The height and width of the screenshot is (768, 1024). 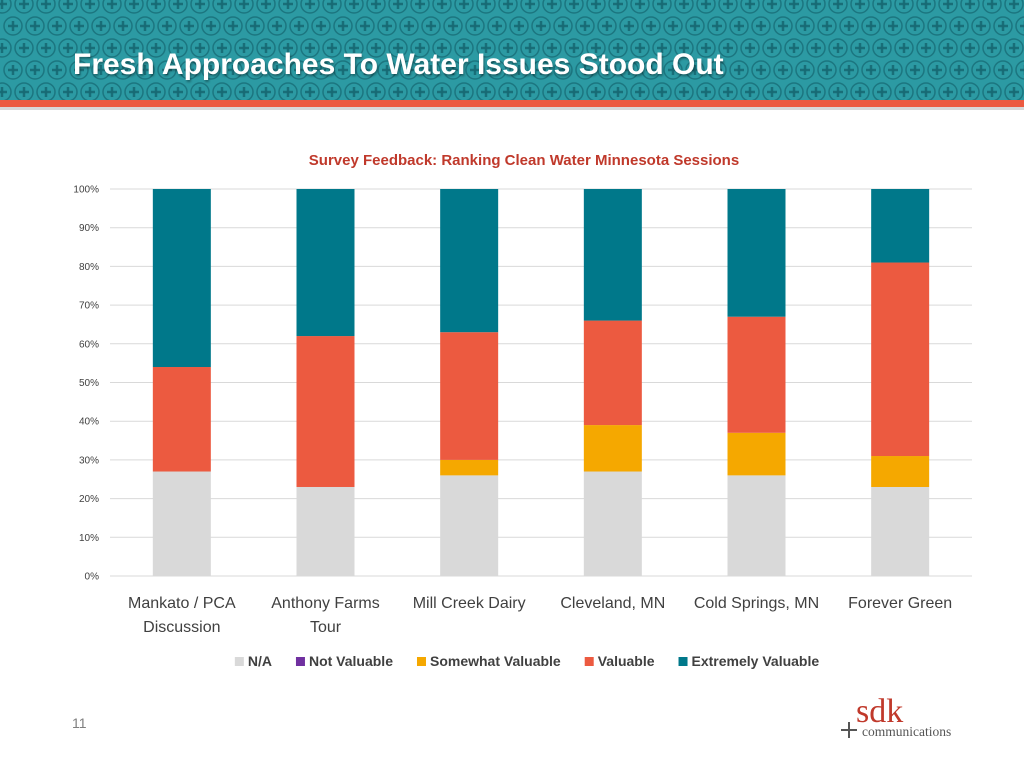 What do you see at coordinates (89, 228) in the screenshot?
I see `y-tick-label: 90%` at bounding box center [89, 228].